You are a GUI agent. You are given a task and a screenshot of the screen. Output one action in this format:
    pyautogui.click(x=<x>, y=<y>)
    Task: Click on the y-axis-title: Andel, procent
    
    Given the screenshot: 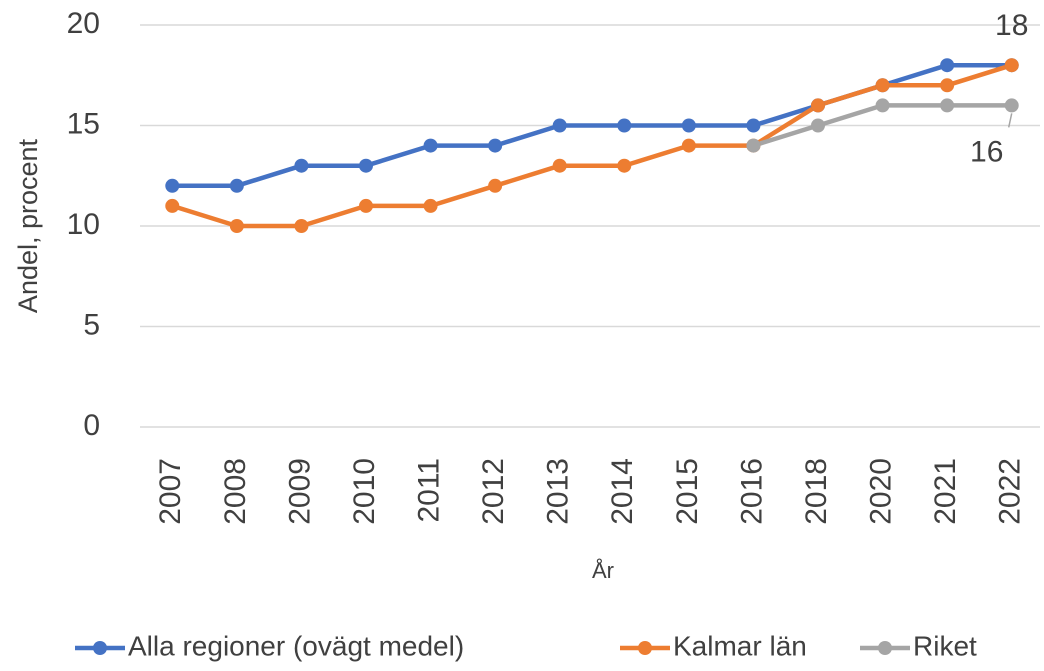 What is the action you would take?
    pyautogui.click(x=28, y=225)
    